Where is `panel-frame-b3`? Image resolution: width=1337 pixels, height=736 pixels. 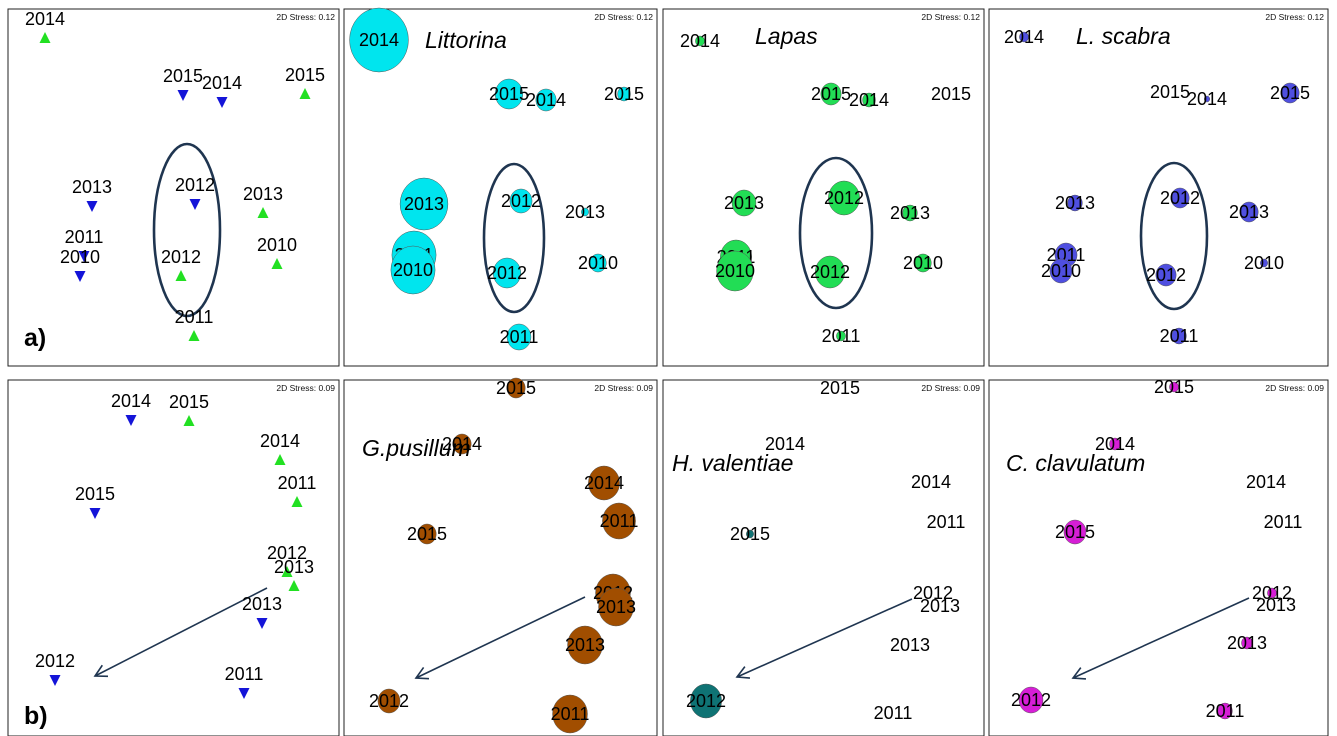 panel-frame-b3 is located at coordinates (823, 557).